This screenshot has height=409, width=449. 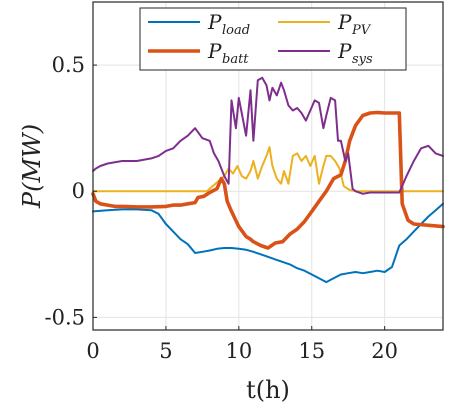 What do you see at coordinates (68, 65) in the screenshot?
I see `y-tick-label: 0.5` at bounding box center [68, 65].